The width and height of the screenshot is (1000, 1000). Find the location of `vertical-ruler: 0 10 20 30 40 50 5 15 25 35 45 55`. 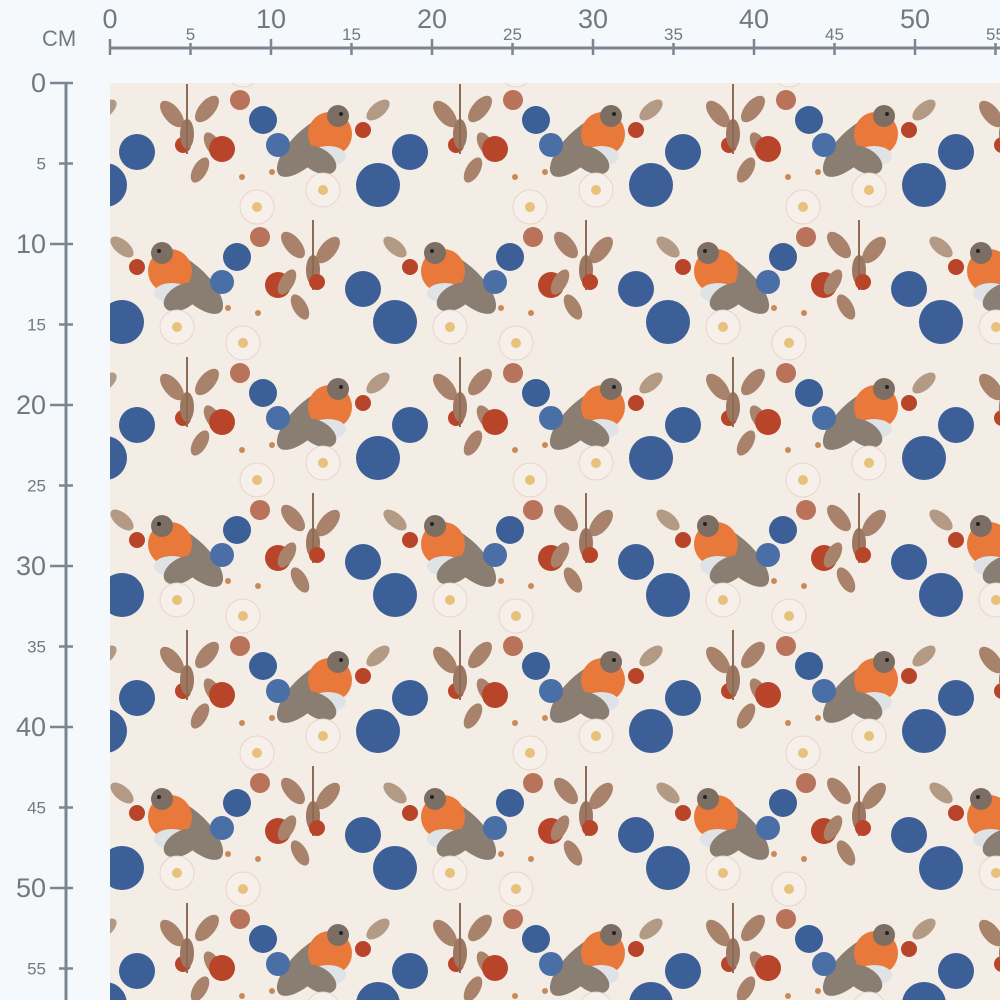

vertical-ruler: 0 10 20 30 40 50 5 15 25 35 45 55 is located at coordinates (44, 534).